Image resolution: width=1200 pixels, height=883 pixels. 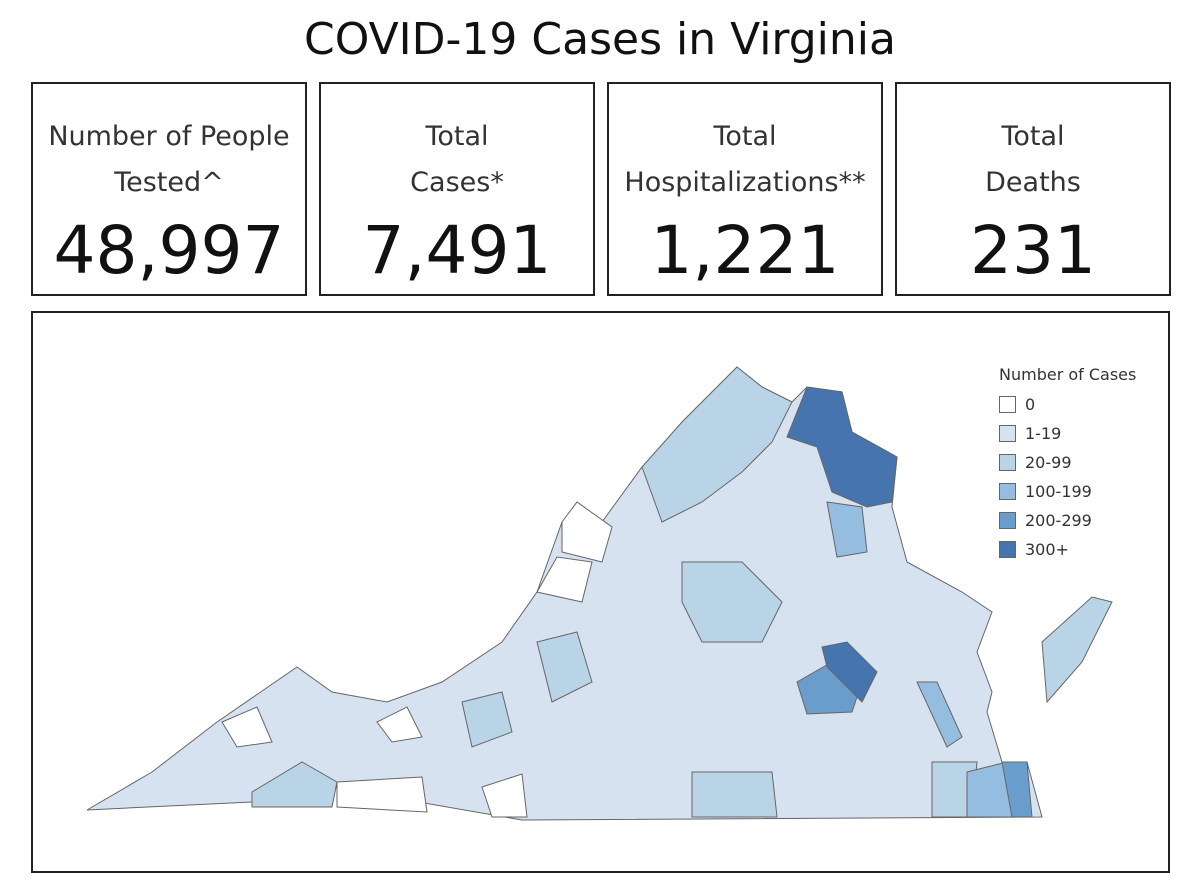 What do you see at coordinates (1067, 404) in the screenshot?
I see `legend-item: 0` at bounding box center [1067, 404].